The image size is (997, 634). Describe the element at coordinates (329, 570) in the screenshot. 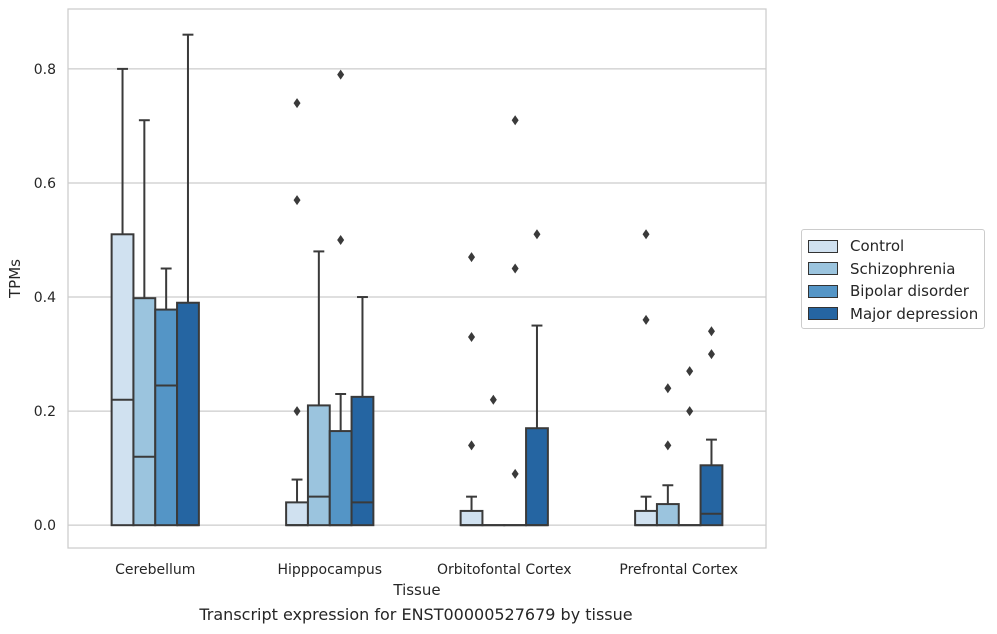

I see `x-tick-label: Hipppocampus` at that location.